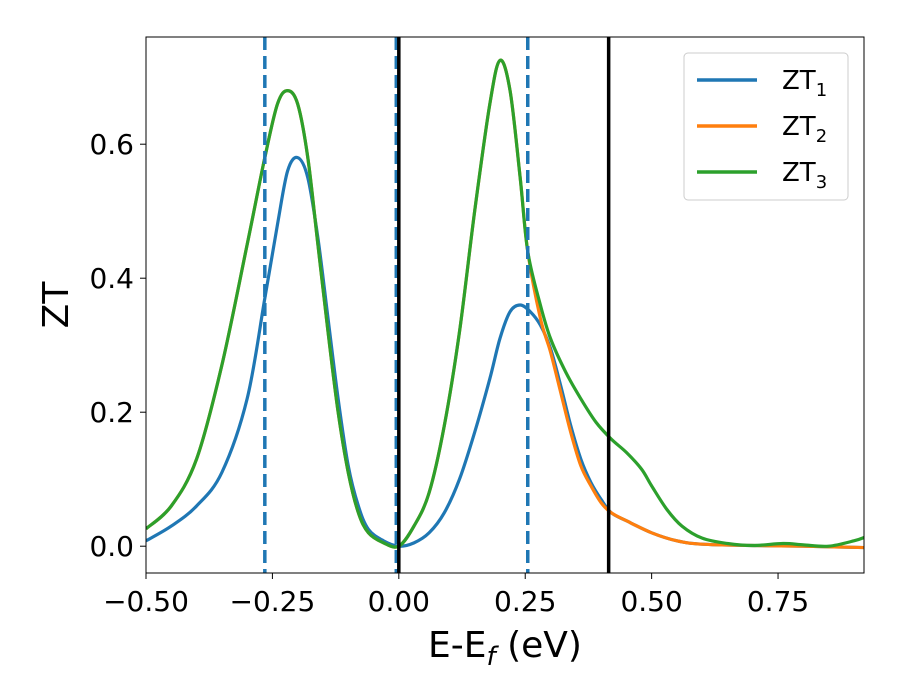  What do you see at coordinates (273, 601) in the screenshot?
I see `x-tick-label: −0.25` at bounding box center [273, 601].